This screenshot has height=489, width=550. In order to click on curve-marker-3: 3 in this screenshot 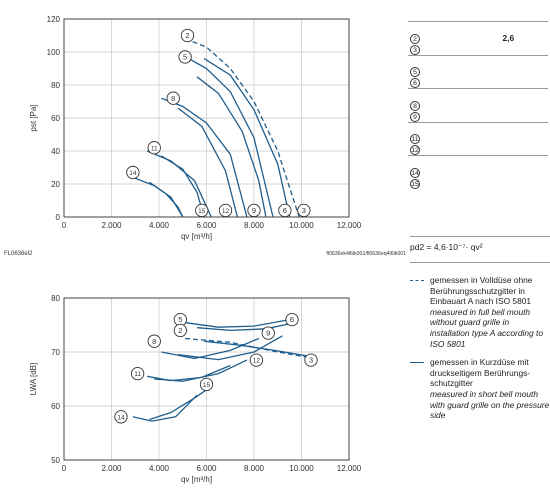, I will do `click(415, 49)`.